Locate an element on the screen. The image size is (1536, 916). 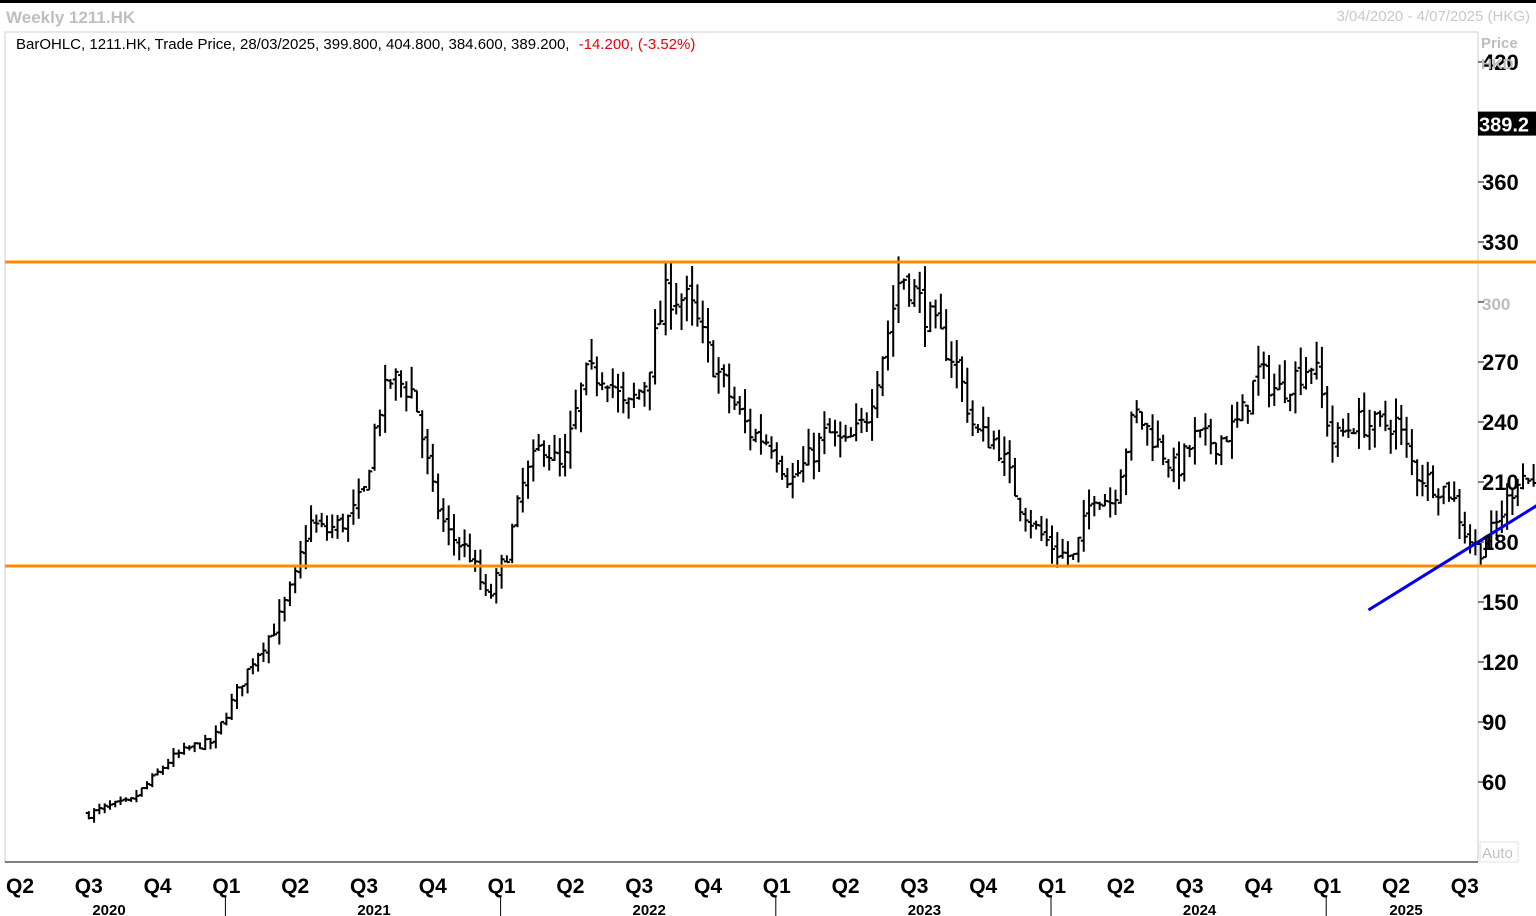
auto-scale-label: Auto is located at coordinates (1497, 853).